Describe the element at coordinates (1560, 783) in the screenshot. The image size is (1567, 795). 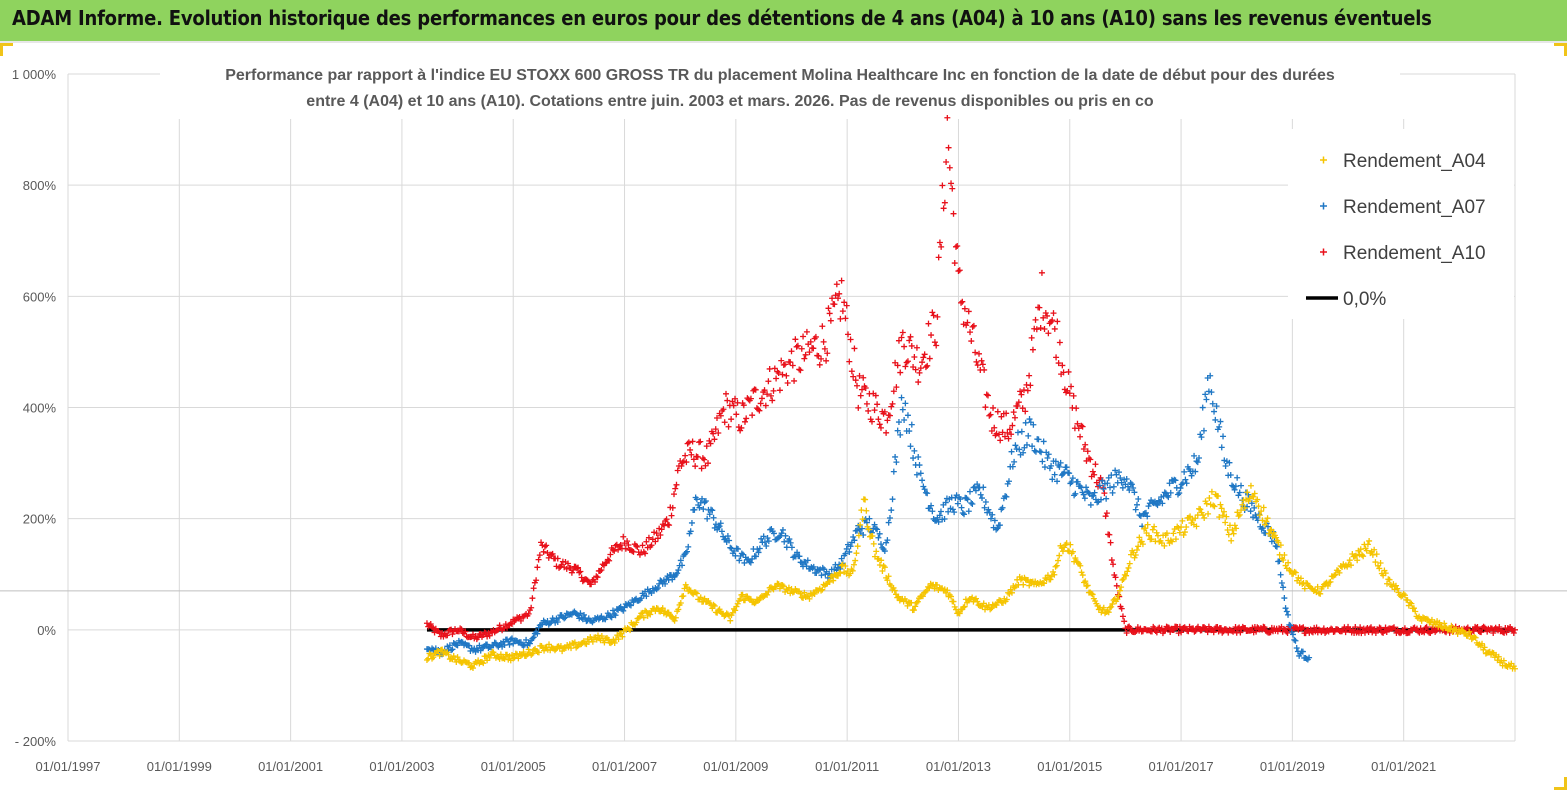
I see `frame-corner-bottom-right` at that location.